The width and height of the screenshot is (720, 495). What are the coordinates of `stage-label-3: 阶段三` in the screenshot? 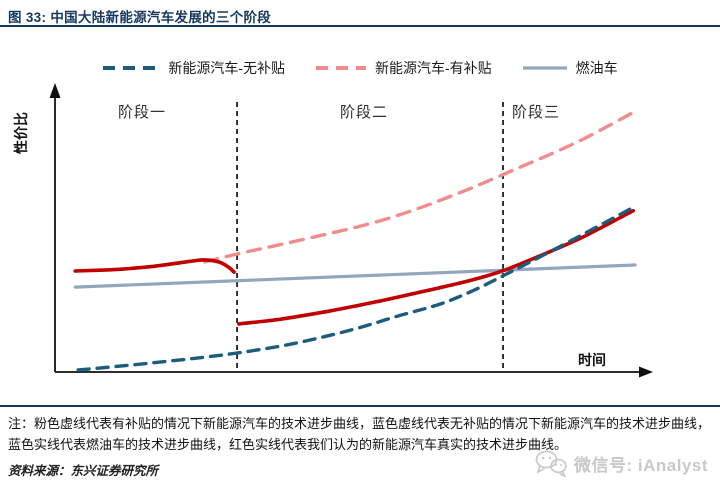 It's located at (536, 112).